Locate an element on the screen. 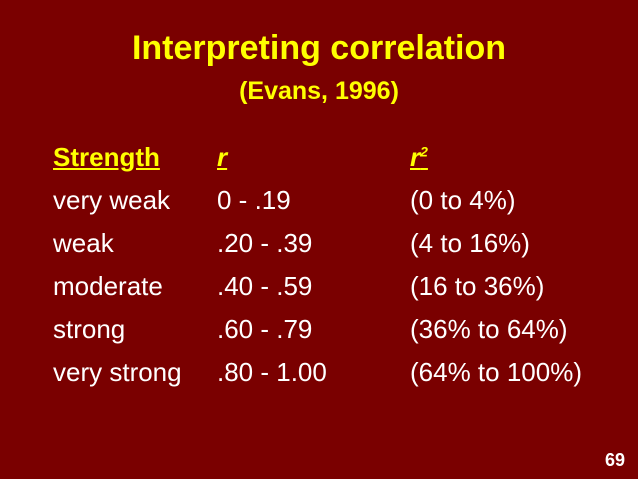 The width and height of the screenshot is (638, 479). strength-cell: weak is located at coordinates (83, 243).